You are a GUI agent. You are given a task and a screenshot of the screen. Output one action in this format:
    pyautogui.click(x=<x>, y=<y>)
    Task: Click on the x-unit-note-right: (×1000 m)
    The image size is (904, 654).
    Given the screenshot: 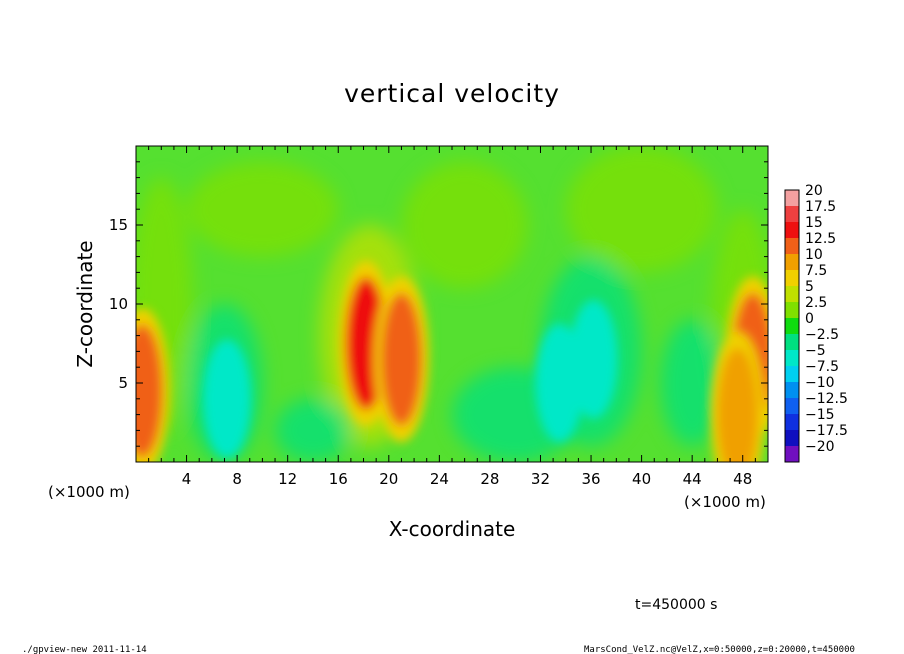 What is the action you would take?
    pyautogui.click(x=725, y=502)
    